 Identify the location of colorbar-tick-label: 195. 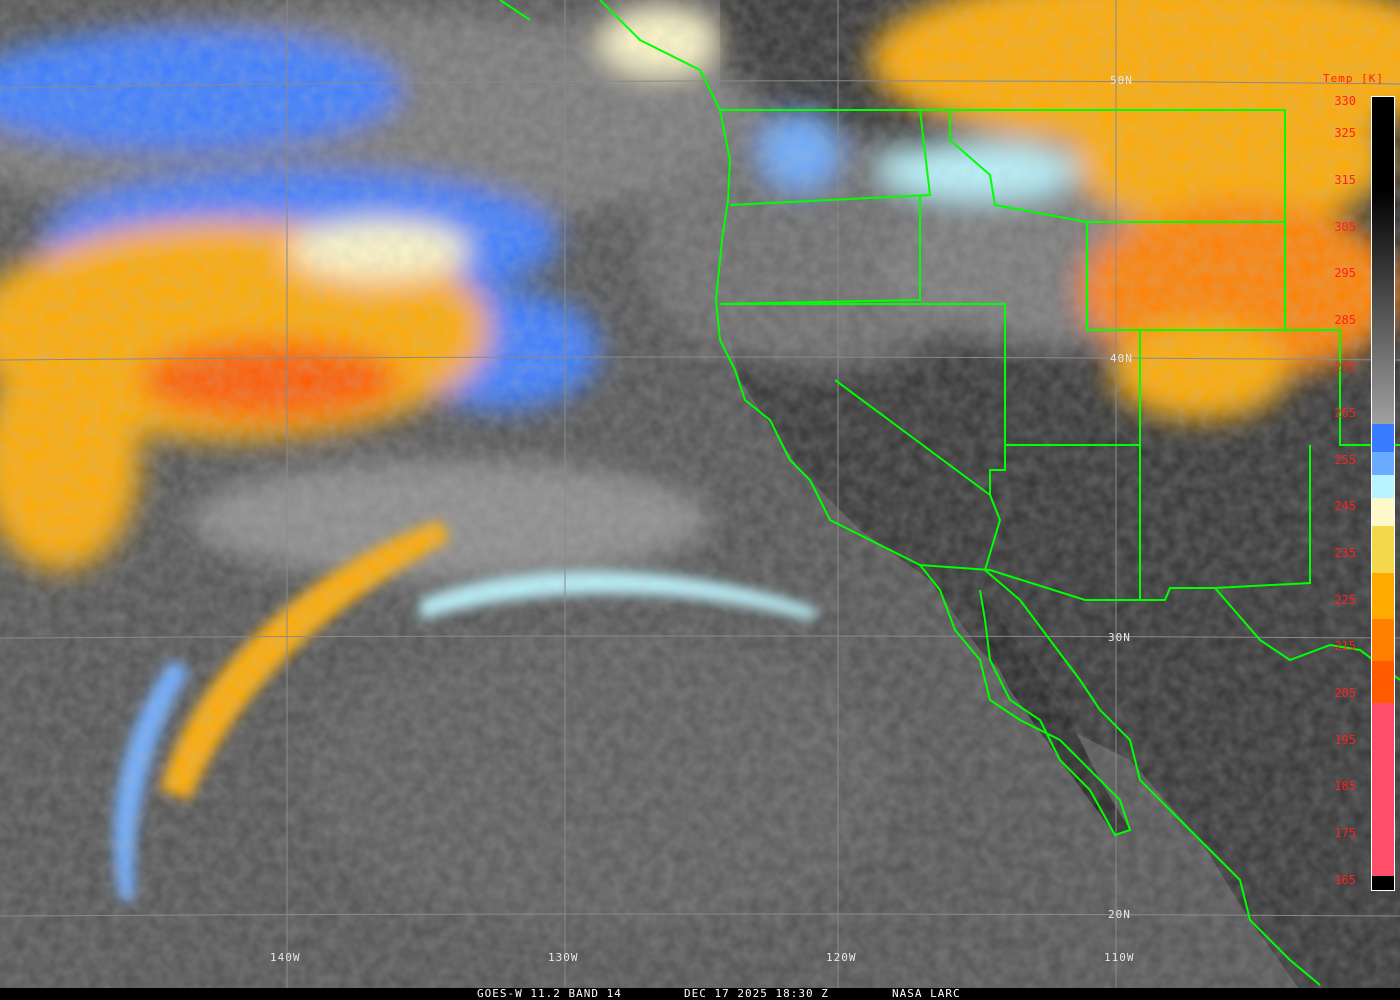
(1345, 739).